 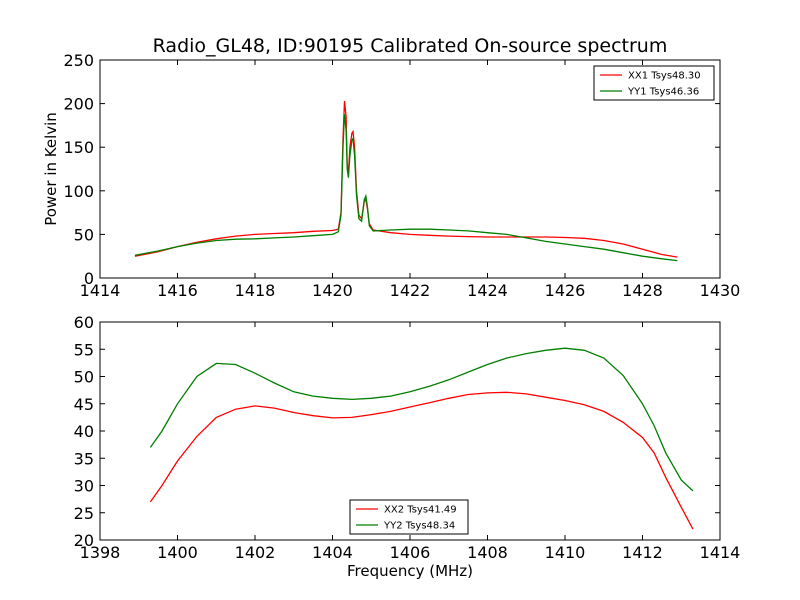 What do you see at coordinates (565, 290) in the screenshot?
I see `x-tick-label: 1426` at bounding box center [565, 290].